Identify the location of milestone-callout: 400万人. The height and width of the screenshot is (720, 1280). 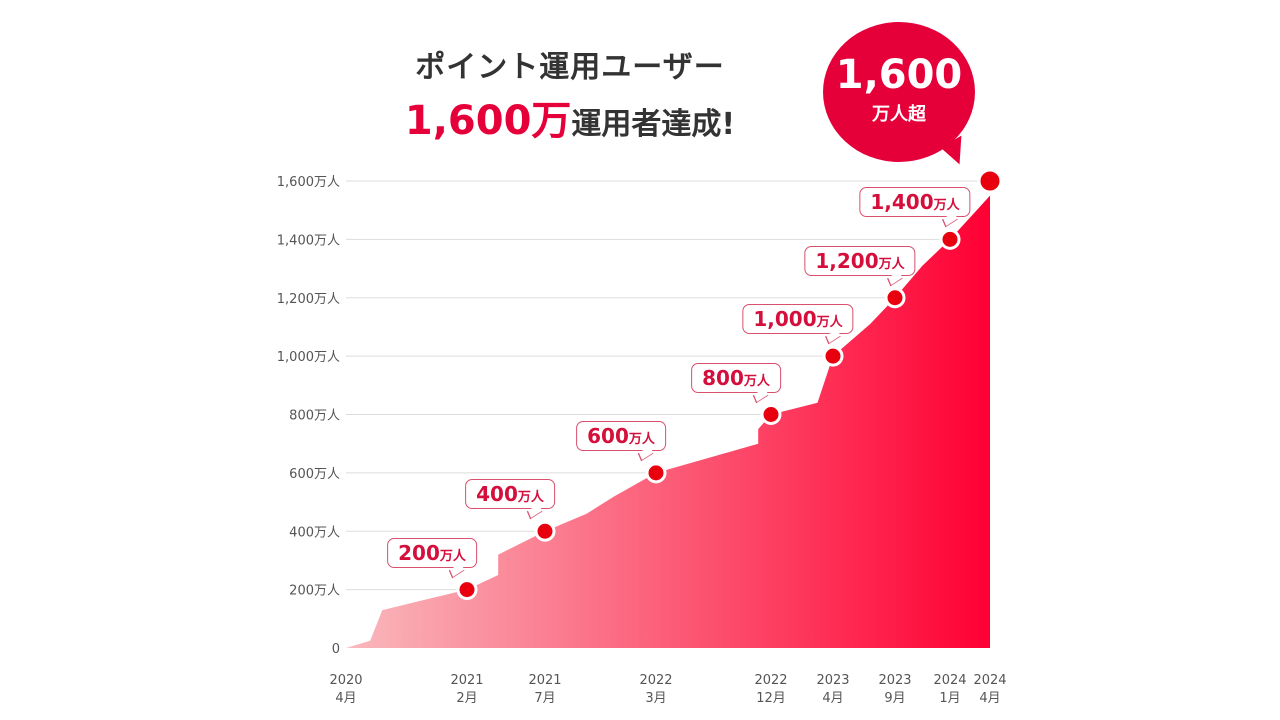
(510, 494).